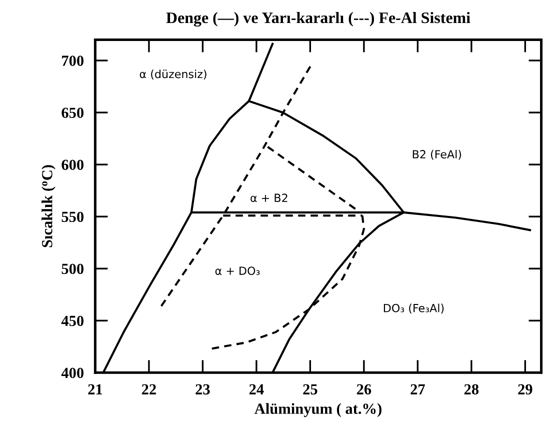 Image resolution: width=544 pixels, height=441 pixels. Describe the element at coordinates (149, 389) in the screenshot. I see `x-tick-label: 22` at that location.